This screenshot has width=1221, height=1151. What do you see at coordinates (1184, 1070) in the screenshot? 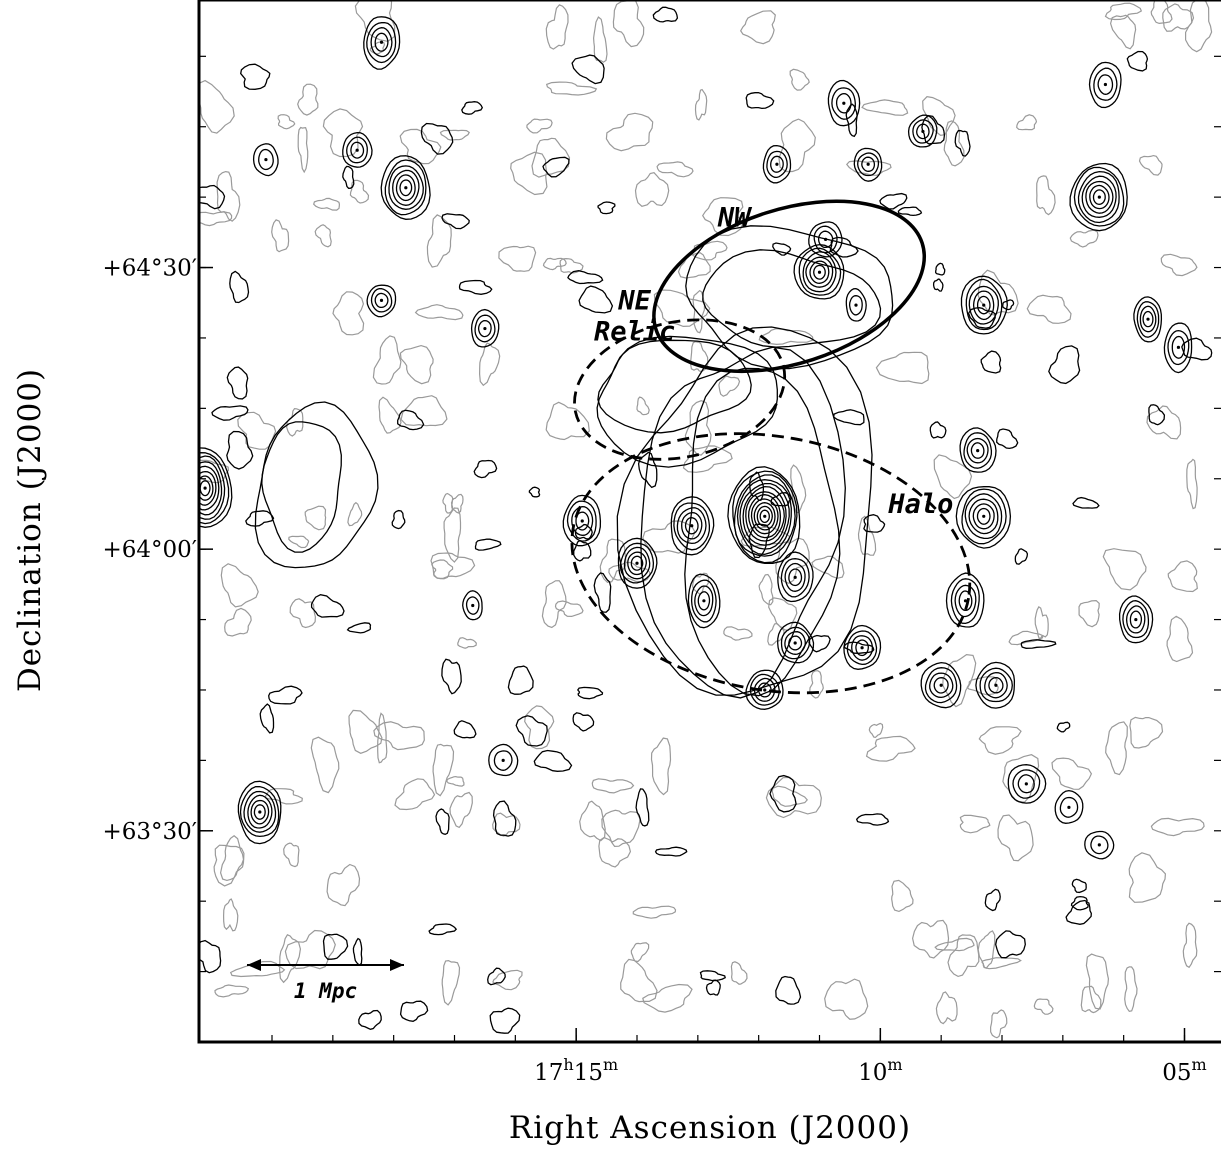
I see `x-tick-label: 05m` at bounding box center [1184, 1070].